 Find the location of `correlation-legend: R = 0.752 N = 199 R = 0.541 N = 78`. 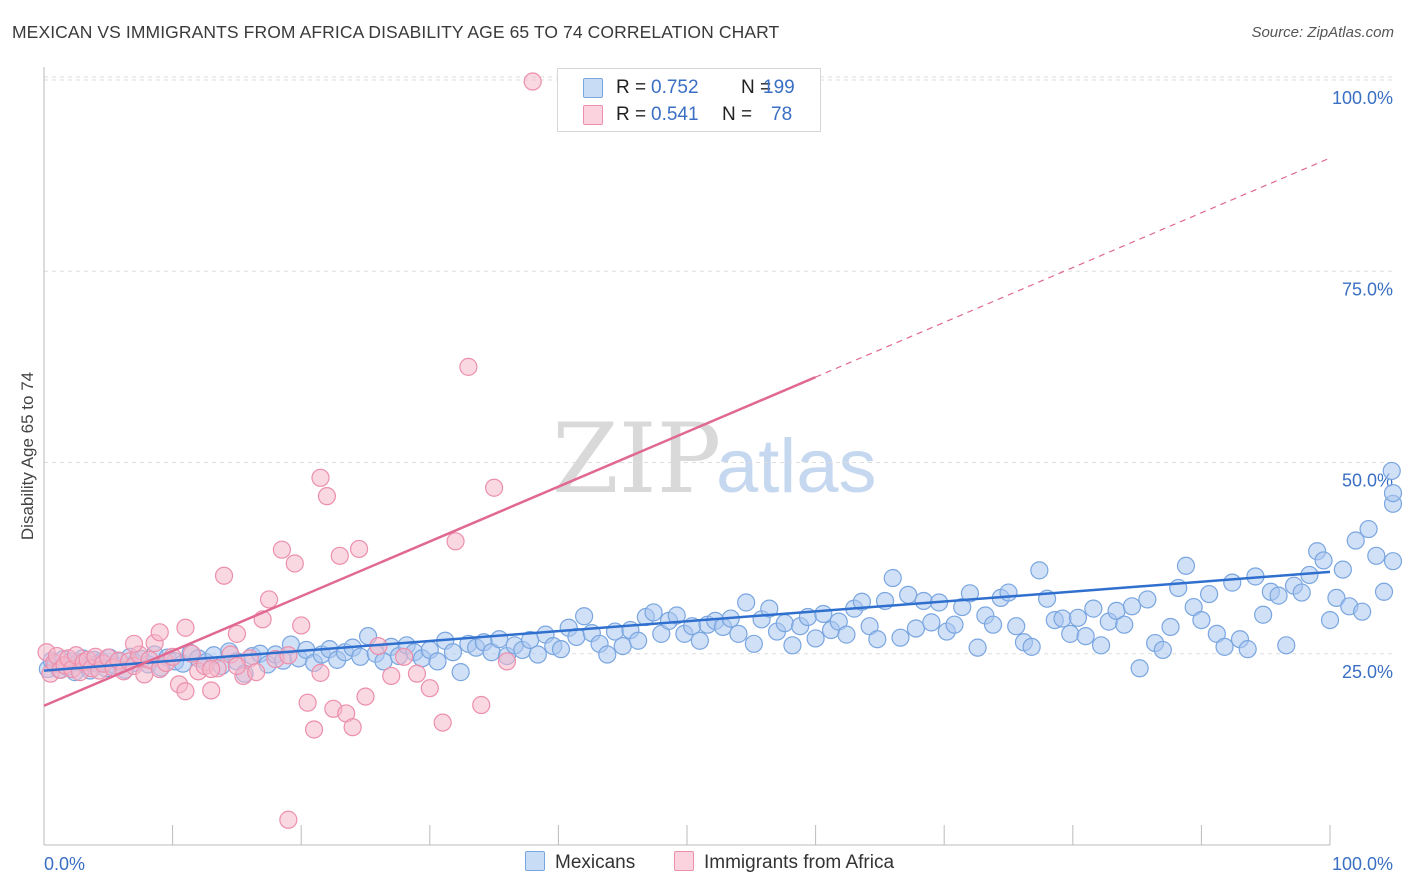

correlation-legend: R = 0.752 N = 199 R = 0.541 N = 78 is located at coordinates (689, 100).